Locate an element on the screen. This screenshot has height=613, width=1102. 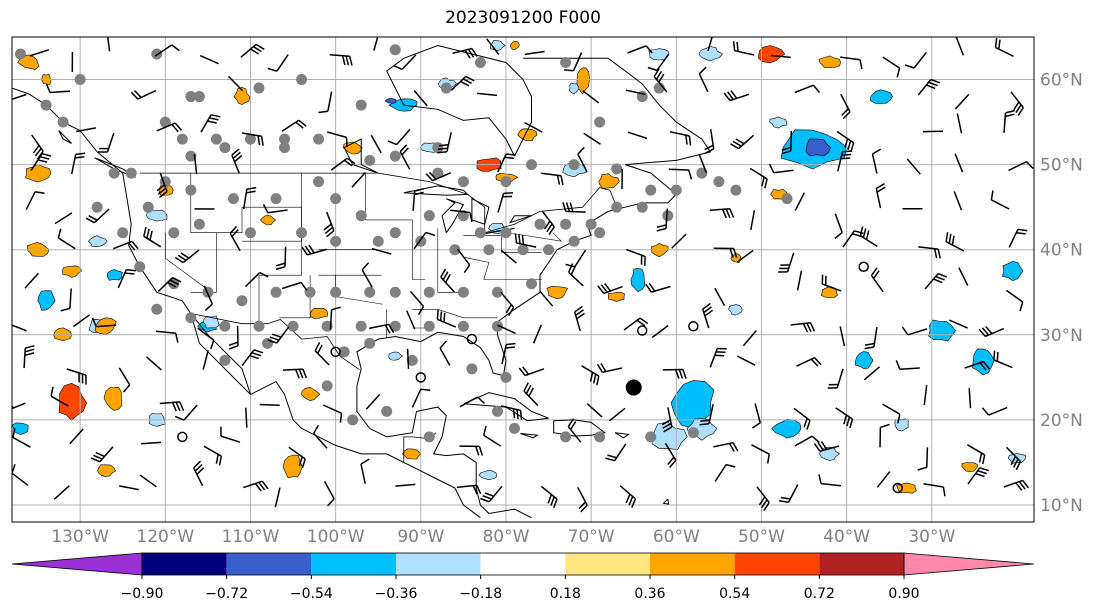
colorbar-tick-label: −0.72 is located at coordinates (226, 594).